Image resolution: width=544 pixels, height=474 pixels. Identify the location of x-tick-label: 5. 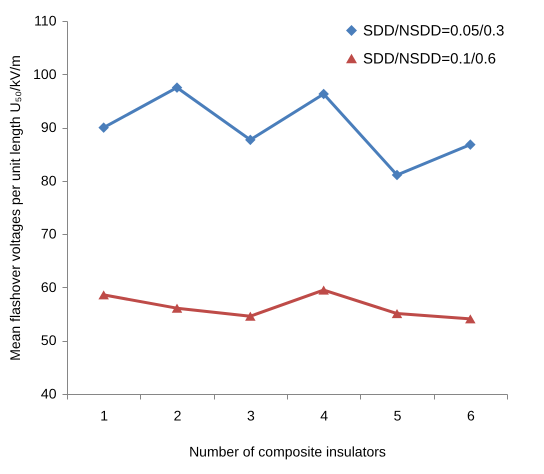
(398, 416).